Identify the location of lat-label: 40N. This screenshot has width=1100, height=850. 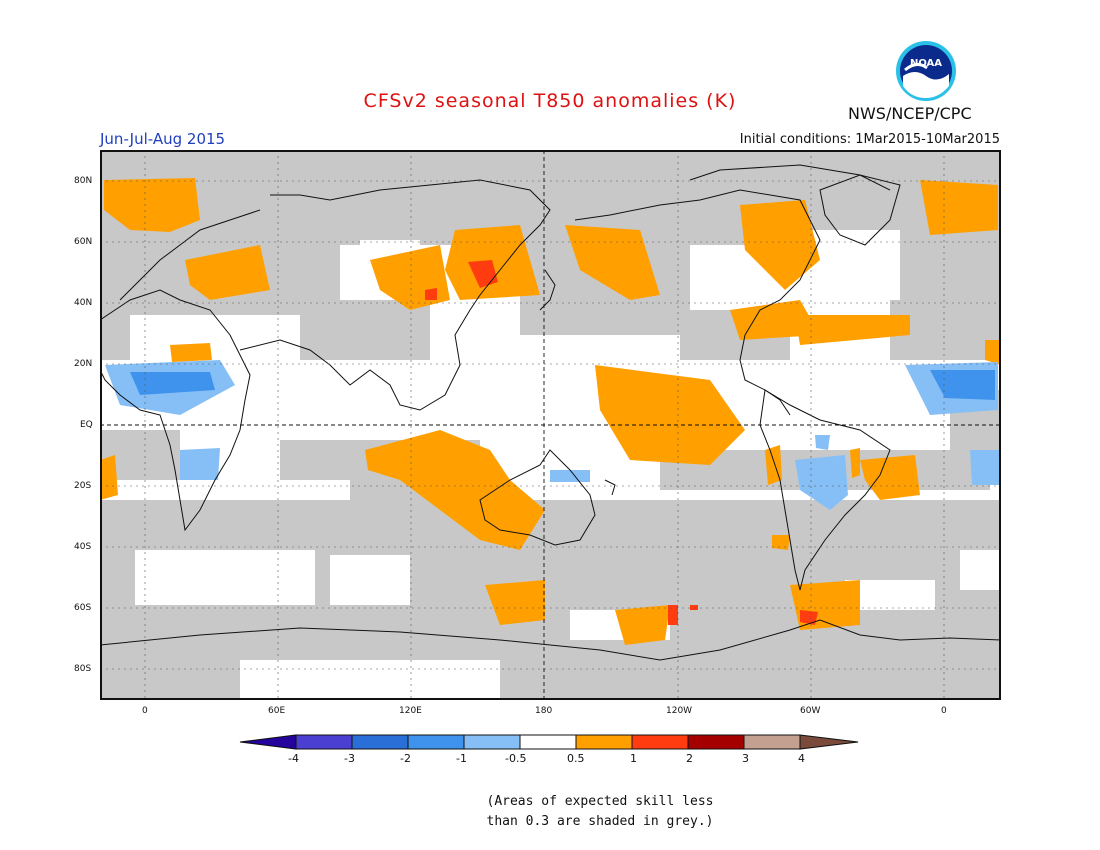
(83, 303).